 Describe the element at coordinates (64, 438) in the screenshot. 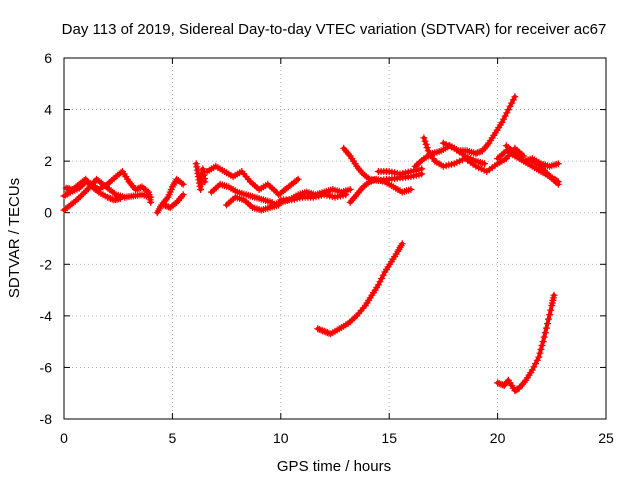

I see `x-tick-label: 0` at that location.